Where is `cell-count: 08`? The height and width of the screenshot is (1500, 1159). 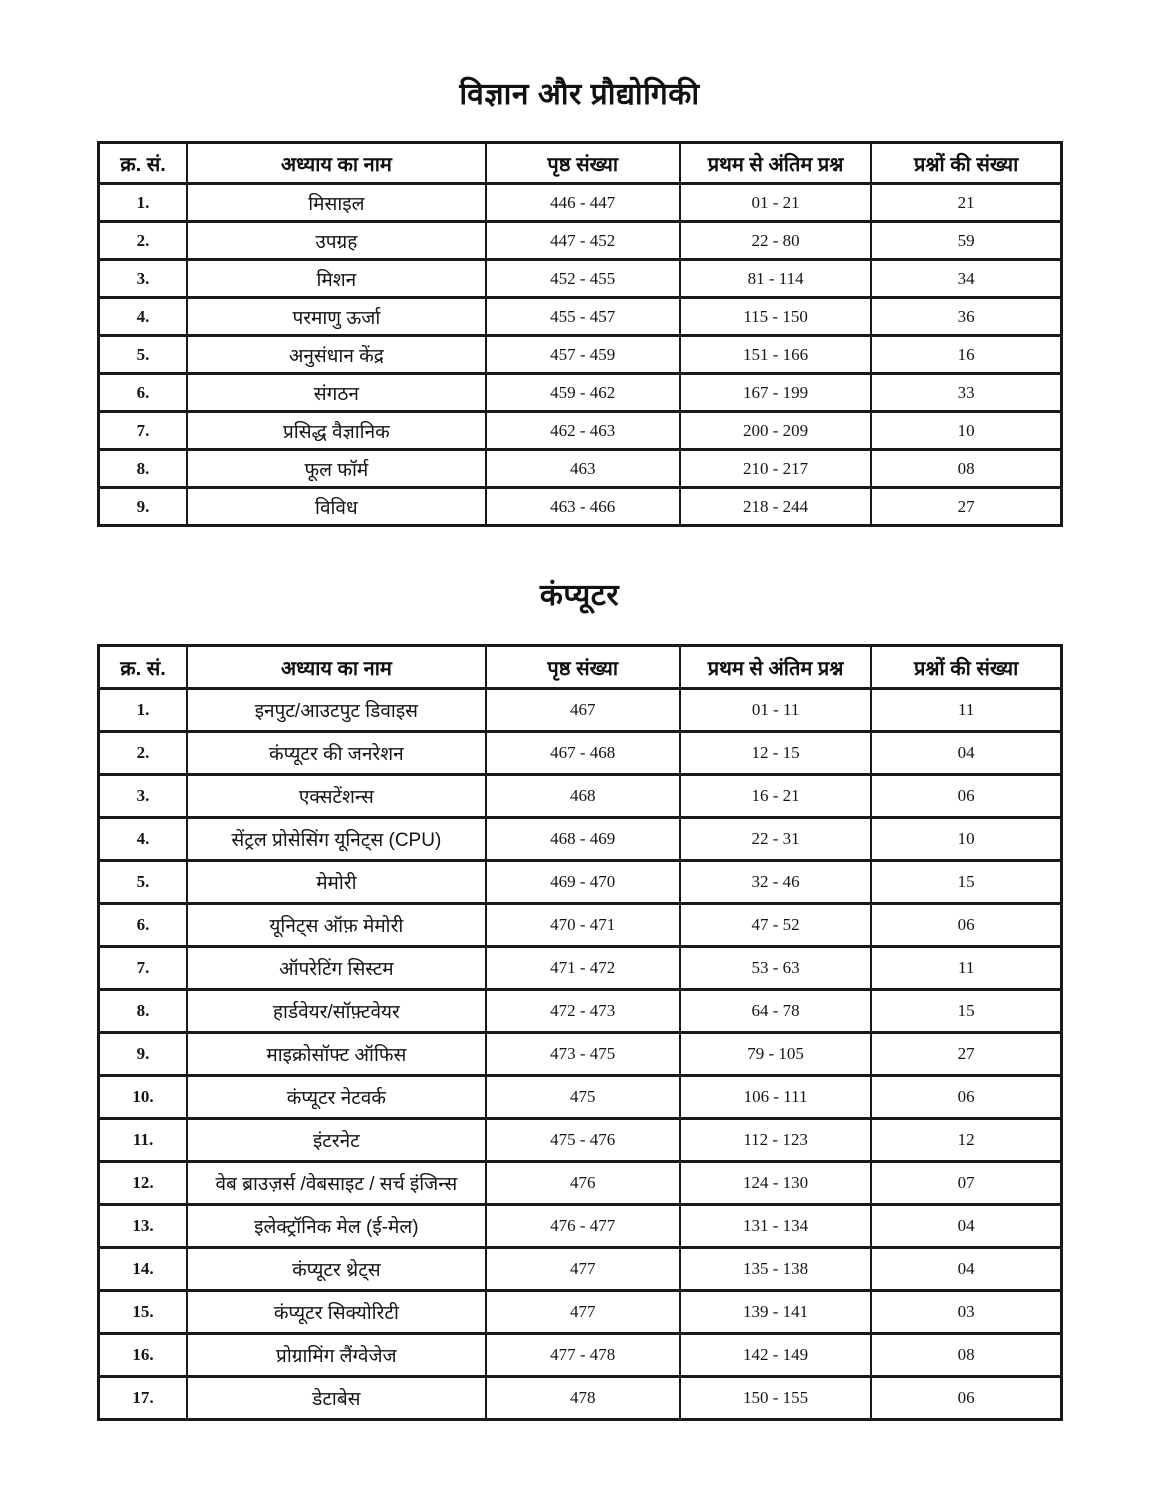
cell-count: 08 is located at coordinates (966, 1355).